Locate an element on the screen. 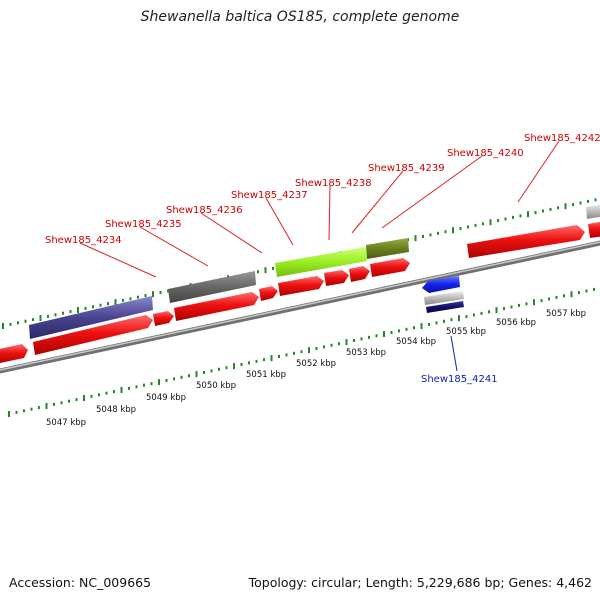 The height and width of the screenshot is (600, 600). scale-label: 5049 kbp is located at coordinates (166, 398).